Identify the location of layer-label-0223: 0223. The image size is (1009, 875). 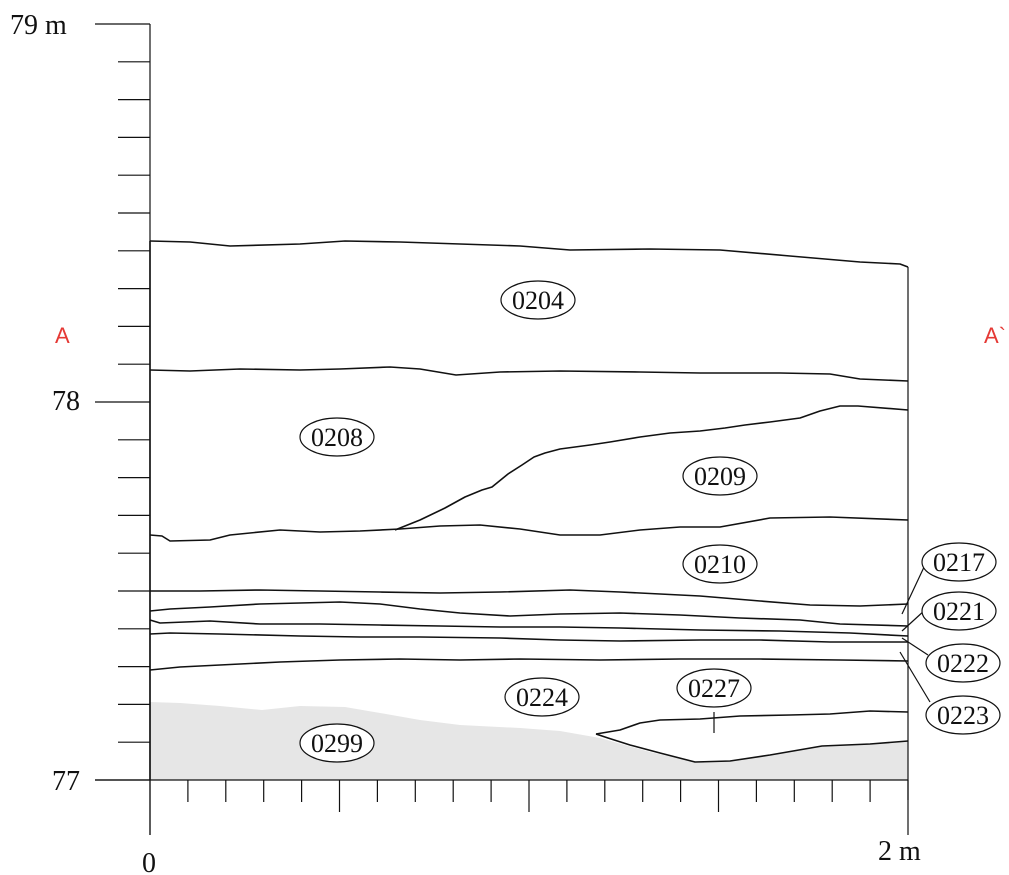
(963, 715).